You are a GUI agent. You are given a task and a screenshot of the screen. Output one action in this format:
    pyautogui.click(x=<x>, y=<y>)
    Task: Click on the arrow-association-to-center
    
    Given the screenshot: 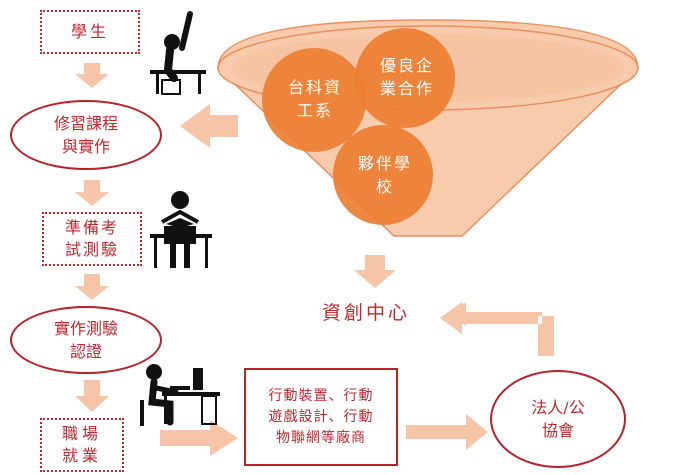 What is the action you would take?
    pyautogui.click(x=500, y=327)
    